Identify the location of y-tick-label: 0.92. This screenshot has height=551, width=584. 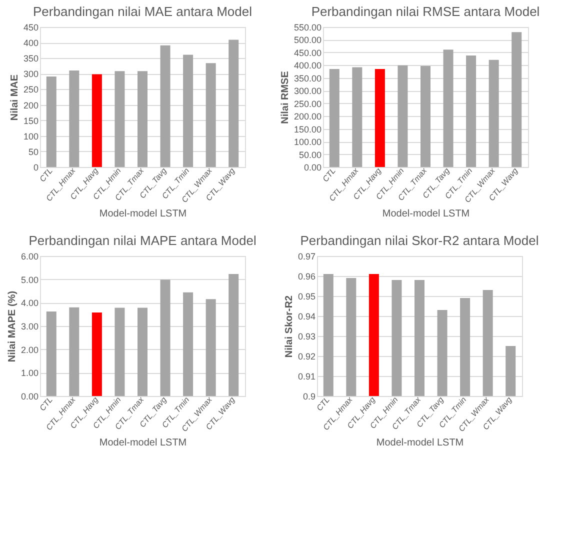
(307, 357).